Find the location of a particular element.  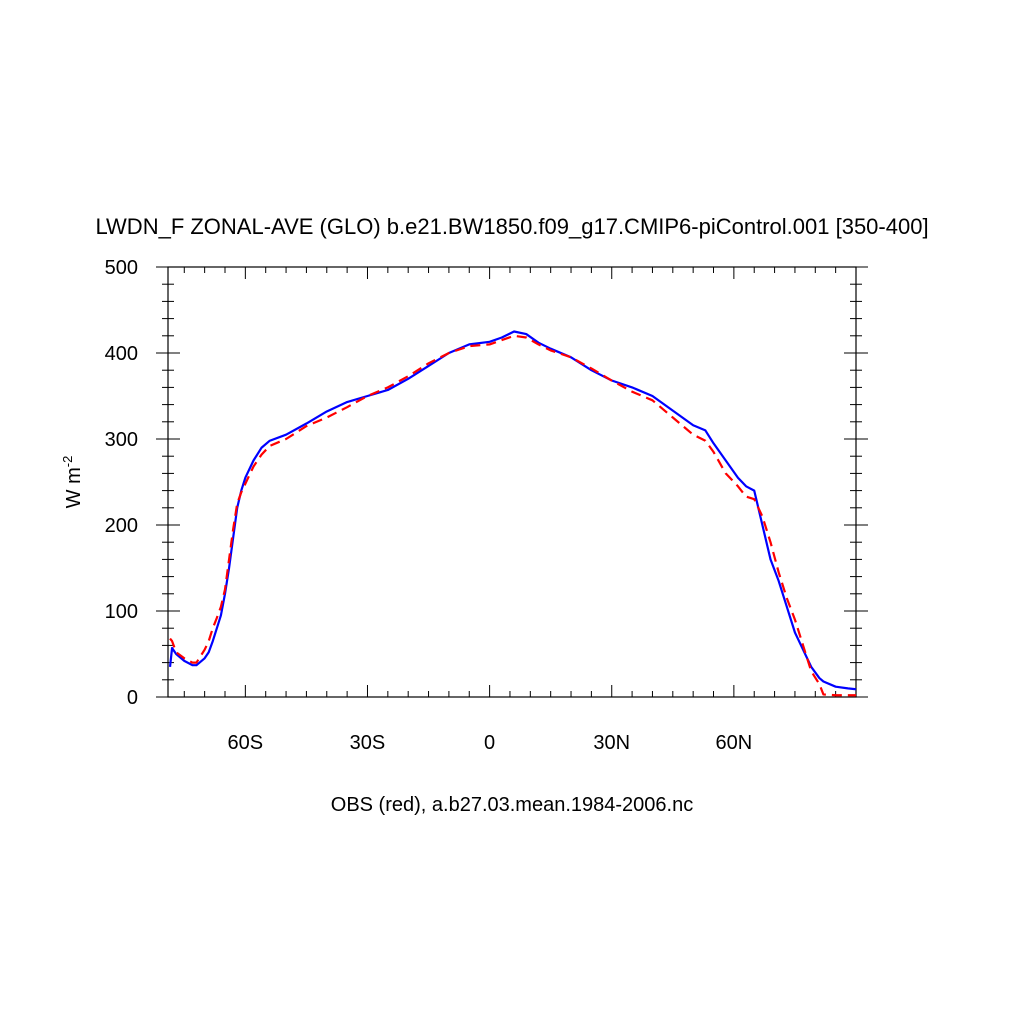

y-label-text: W m is located at coordinates (74, 487).